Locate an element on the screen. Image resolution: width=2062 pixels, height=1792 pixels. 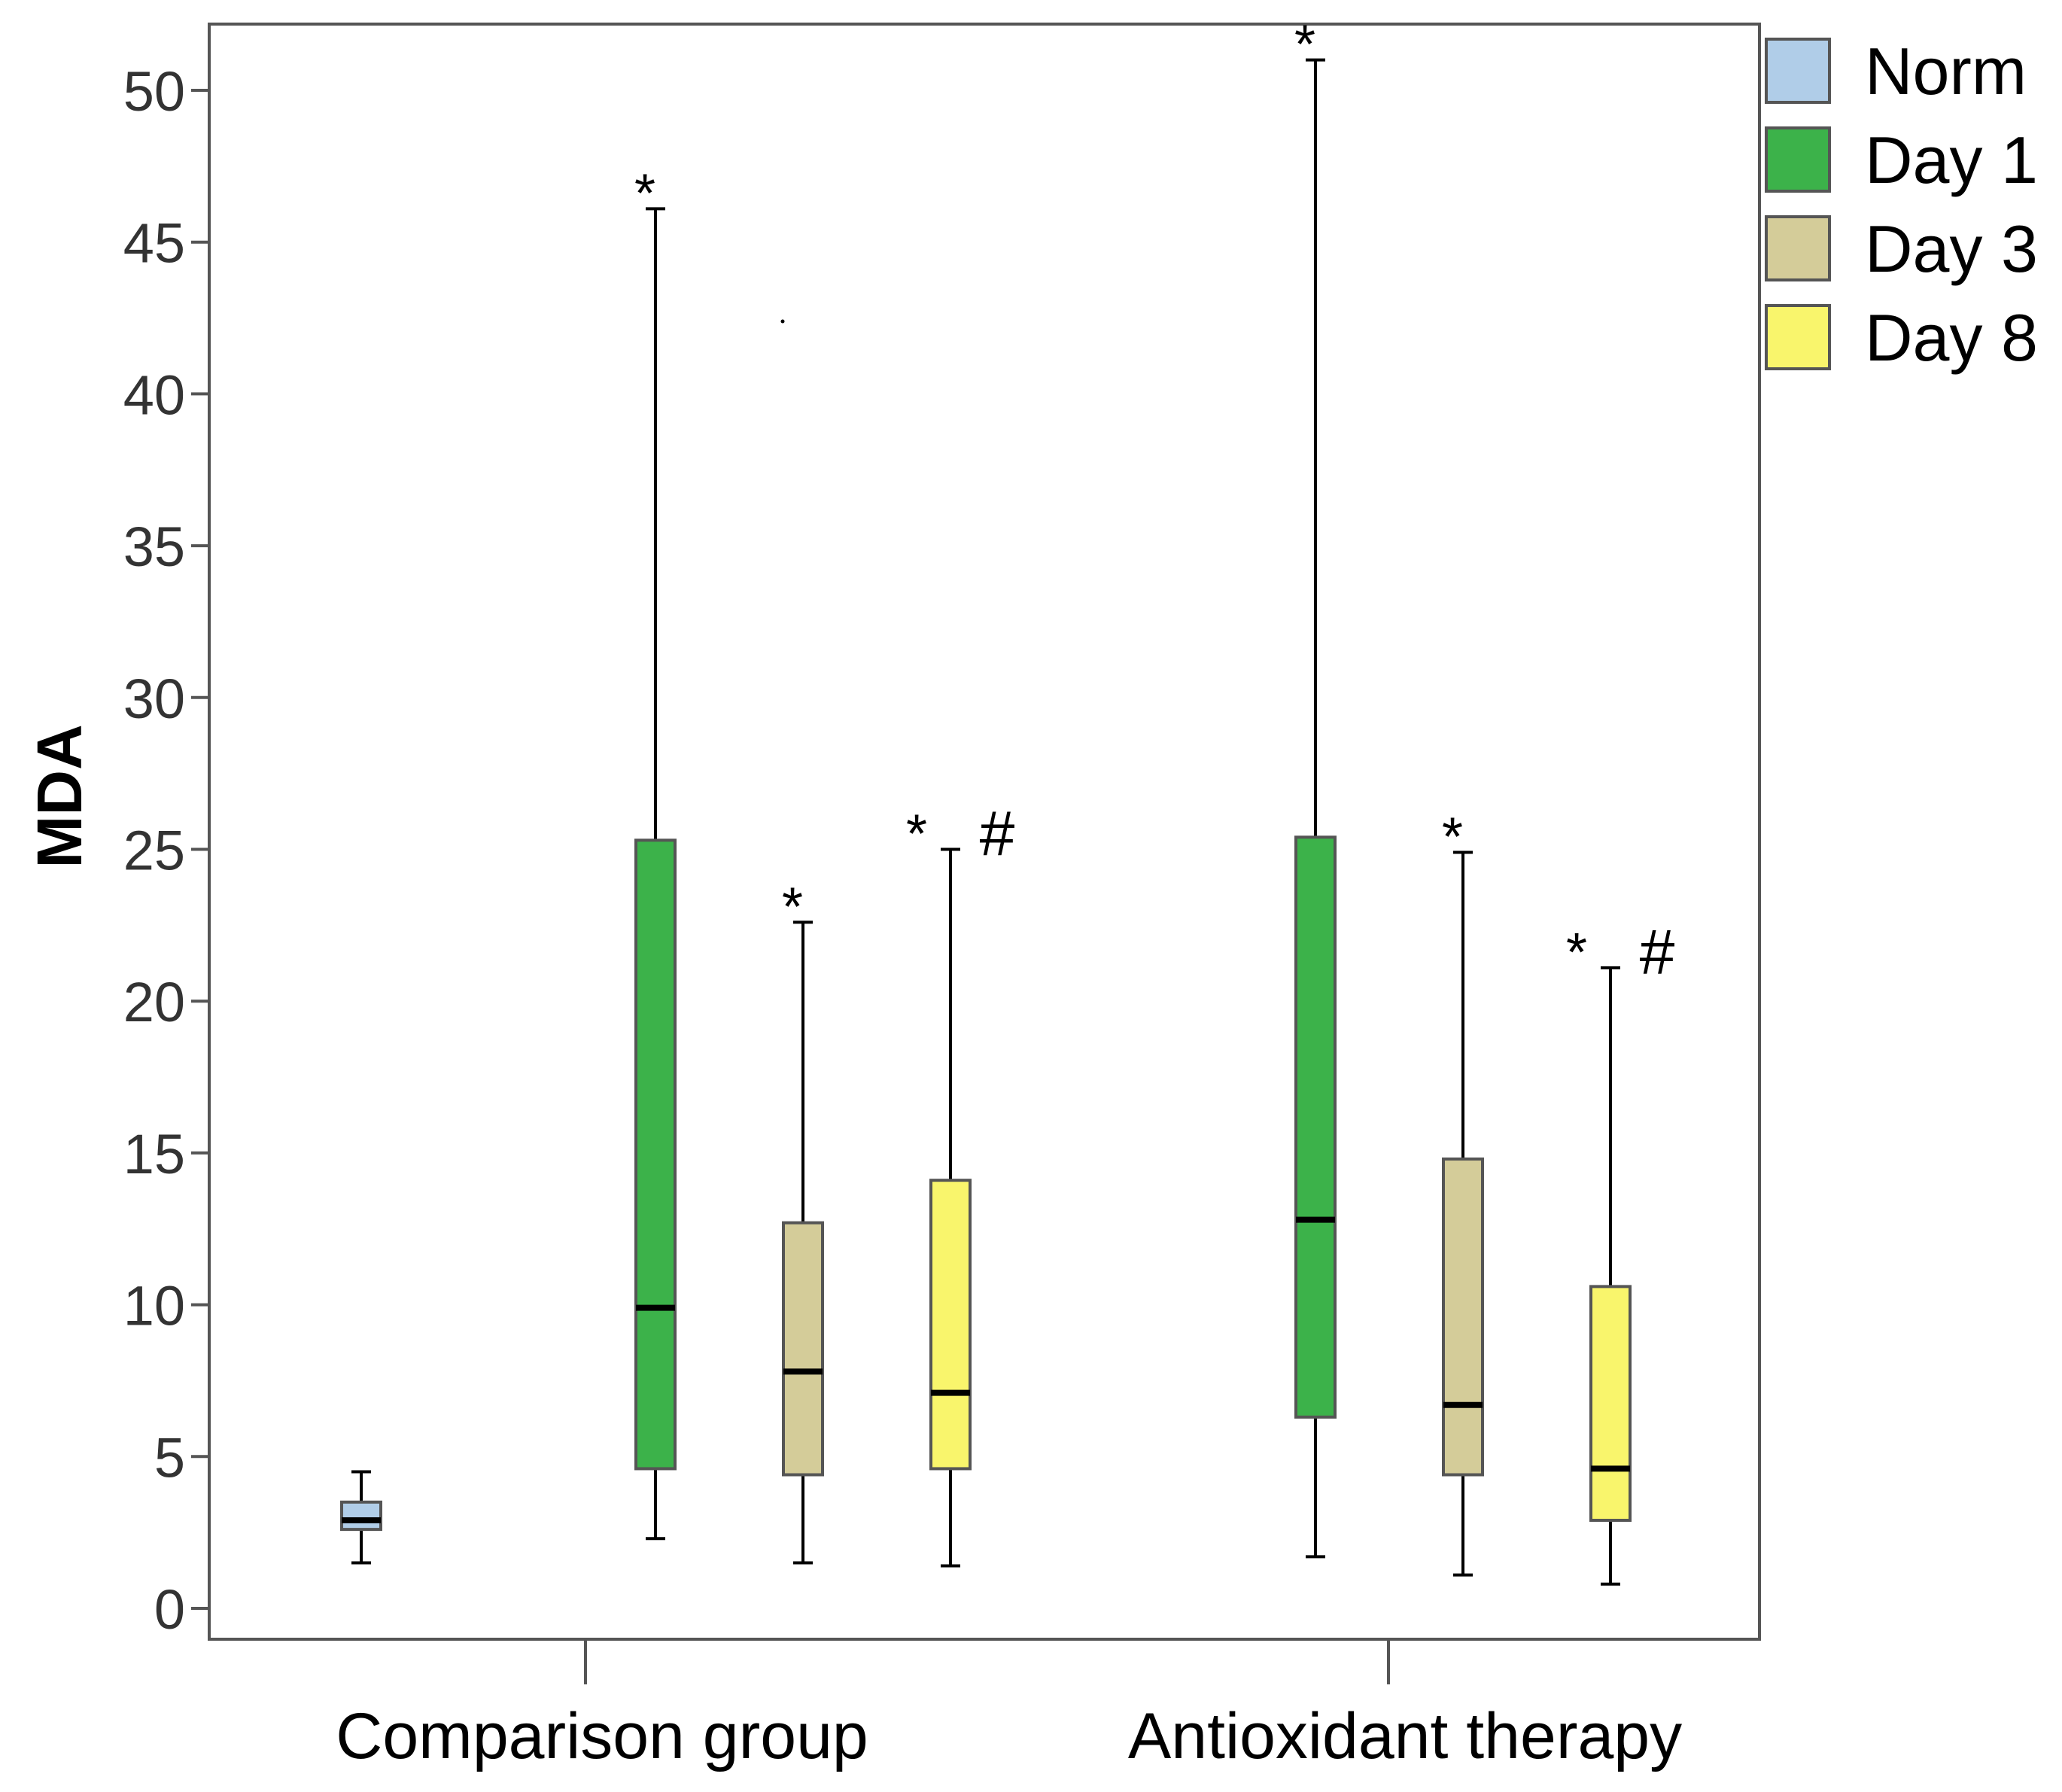
y-tick-label: 0 is located at coordinates (169, 1610).